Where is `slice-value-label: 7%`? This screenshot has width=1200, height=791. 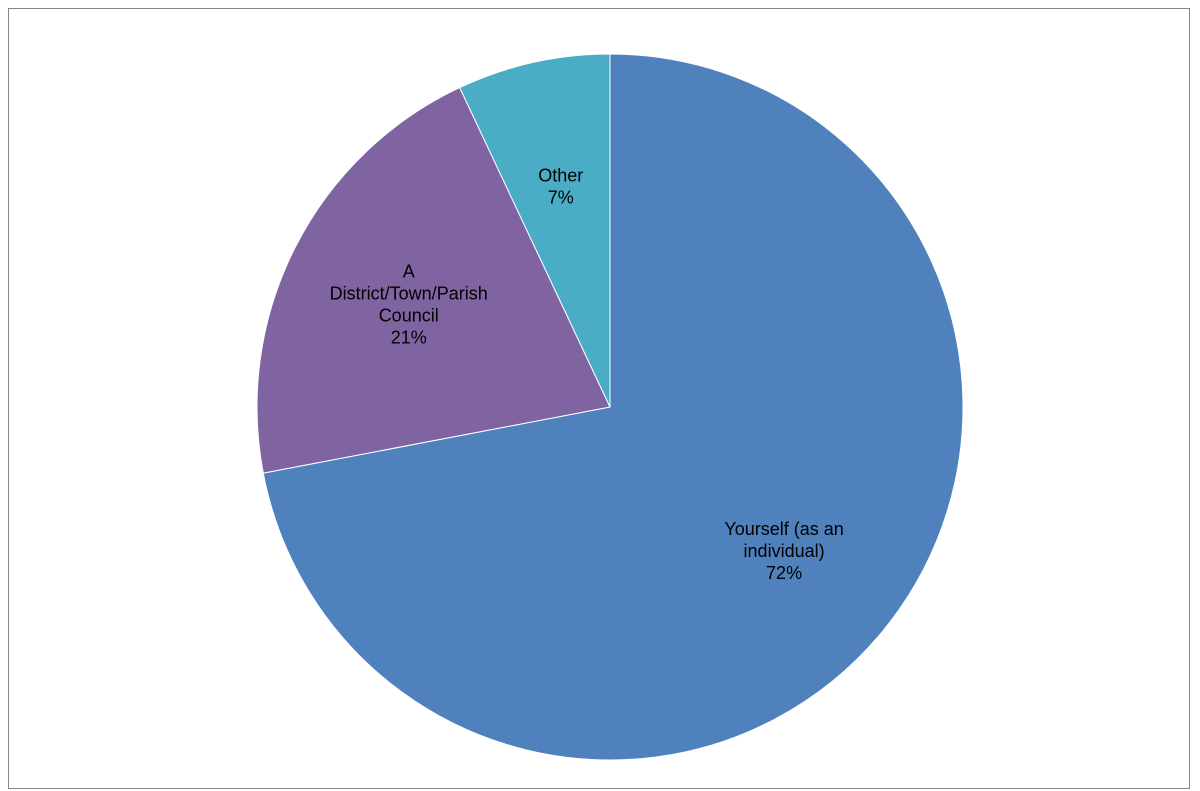 slice-value-label: 7% is located at coordinates (561, 198).